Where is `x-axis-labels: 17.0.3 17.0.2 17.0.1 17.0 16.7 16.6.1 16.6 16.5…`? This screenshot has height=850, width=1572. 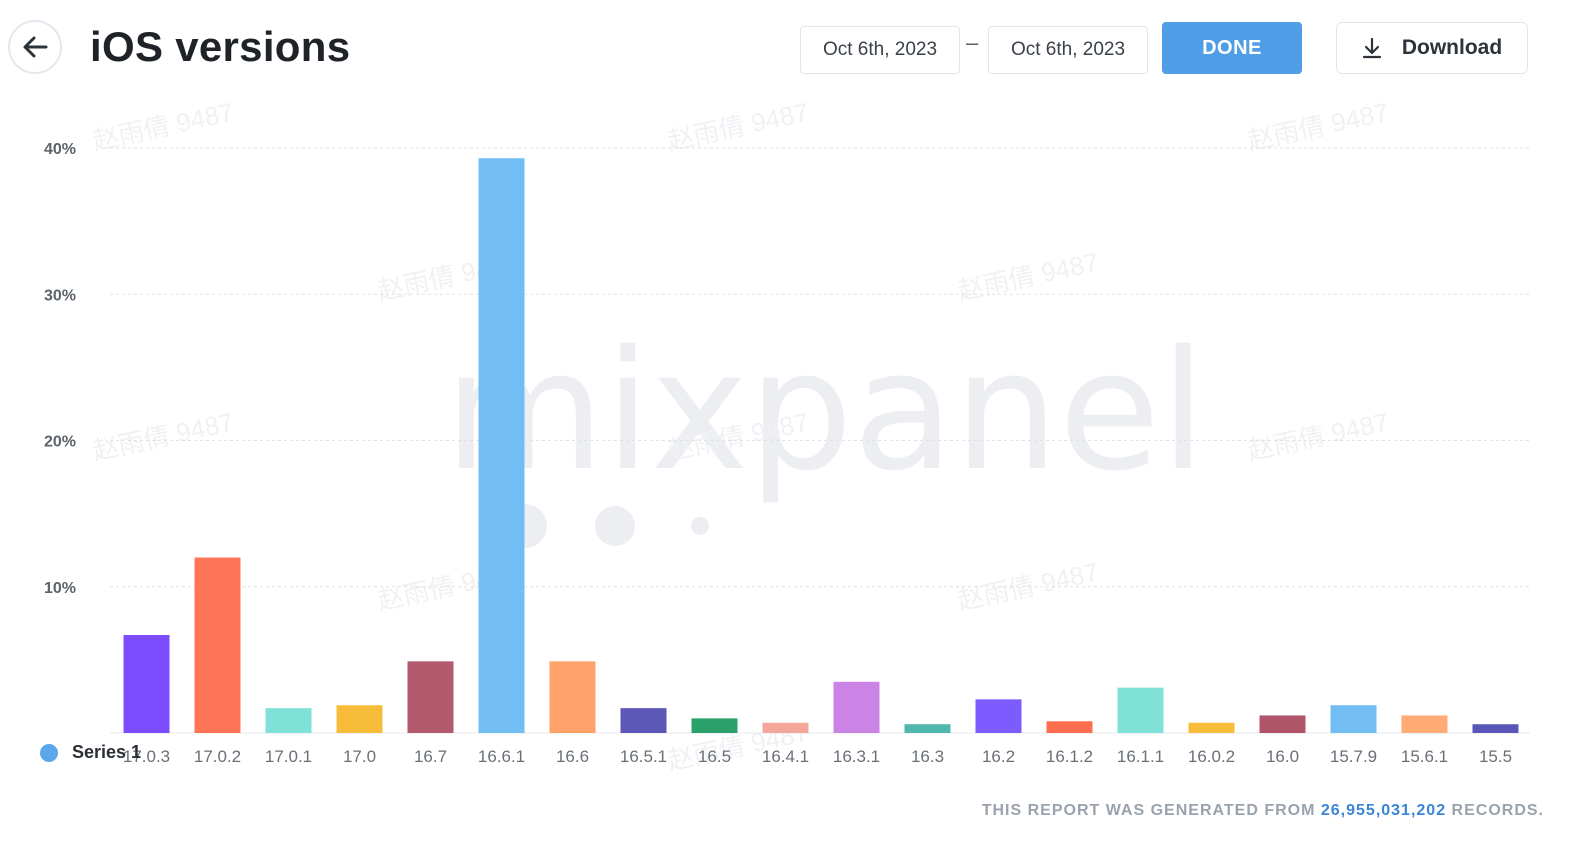
x-axis-labels: 17.0.3 17.0.2 17.0.1 17.0 16.7 16.6.1 16.6 16.5… is located at coordinates (817, 756).